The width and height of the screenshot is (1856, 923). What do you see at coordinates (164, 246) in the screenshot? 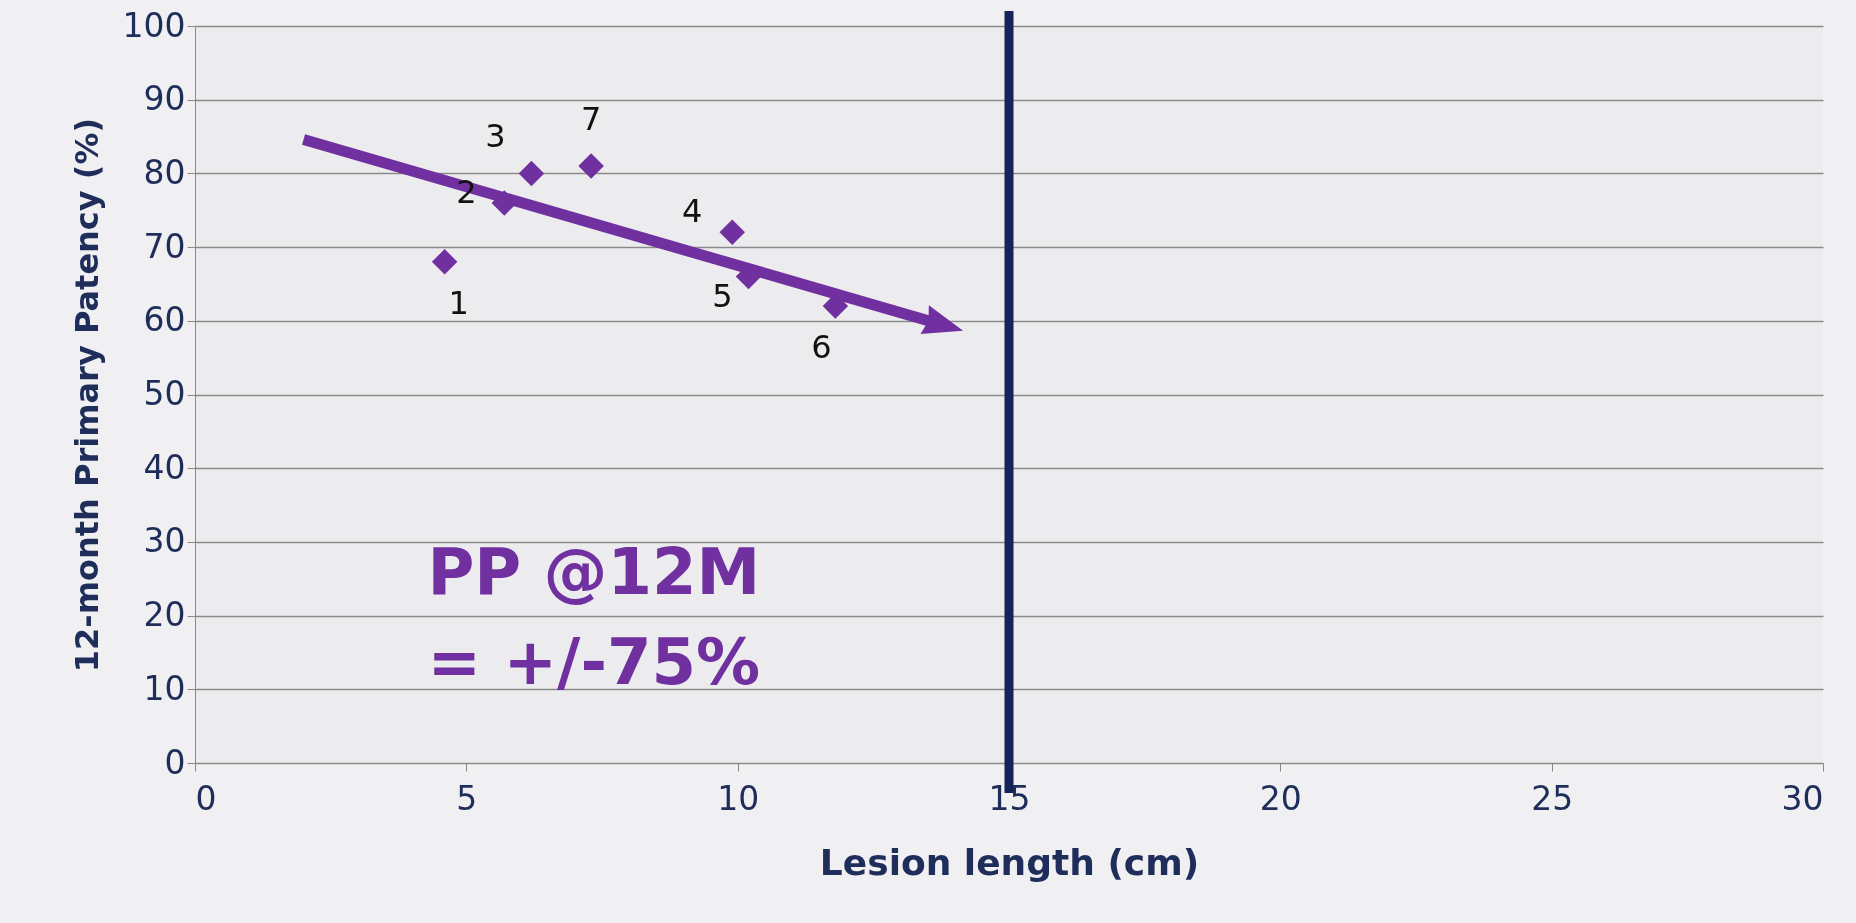
I see `y-tick-label: 70` at bounding box center [164, 246].